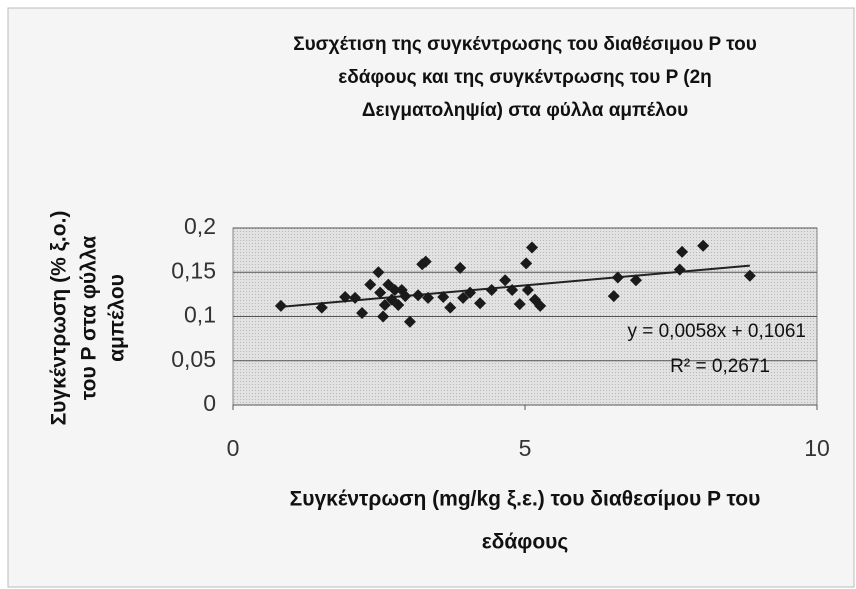 This screenshot has width=856, height=589. Describe the element at coordinates (200, 226) in the screenshot. I see `y-tick-label: 0,2` at that location.